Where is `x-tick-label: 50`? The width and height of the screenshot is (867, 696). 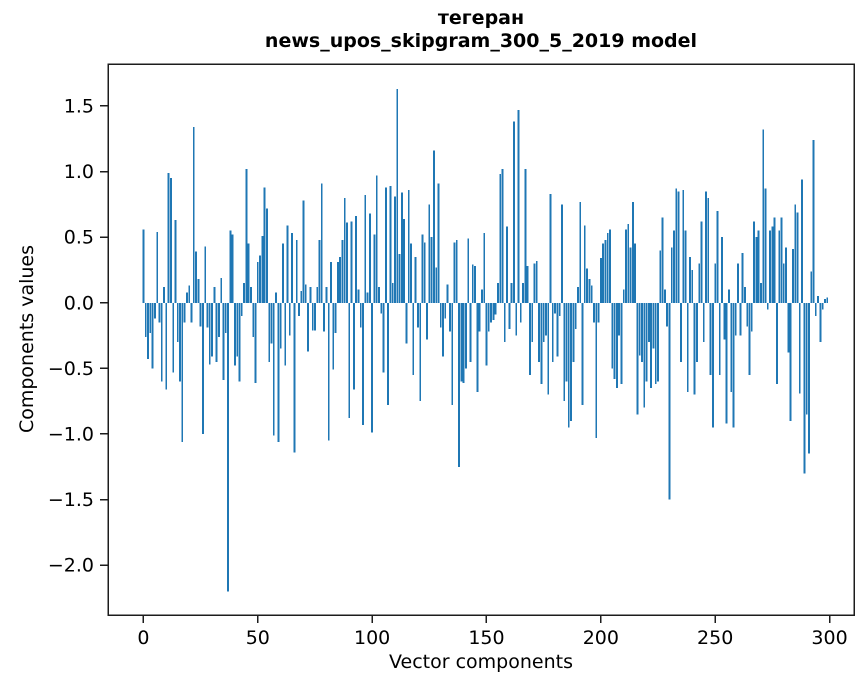 x-tick-label: 50 is located at coordinates (258, 638).